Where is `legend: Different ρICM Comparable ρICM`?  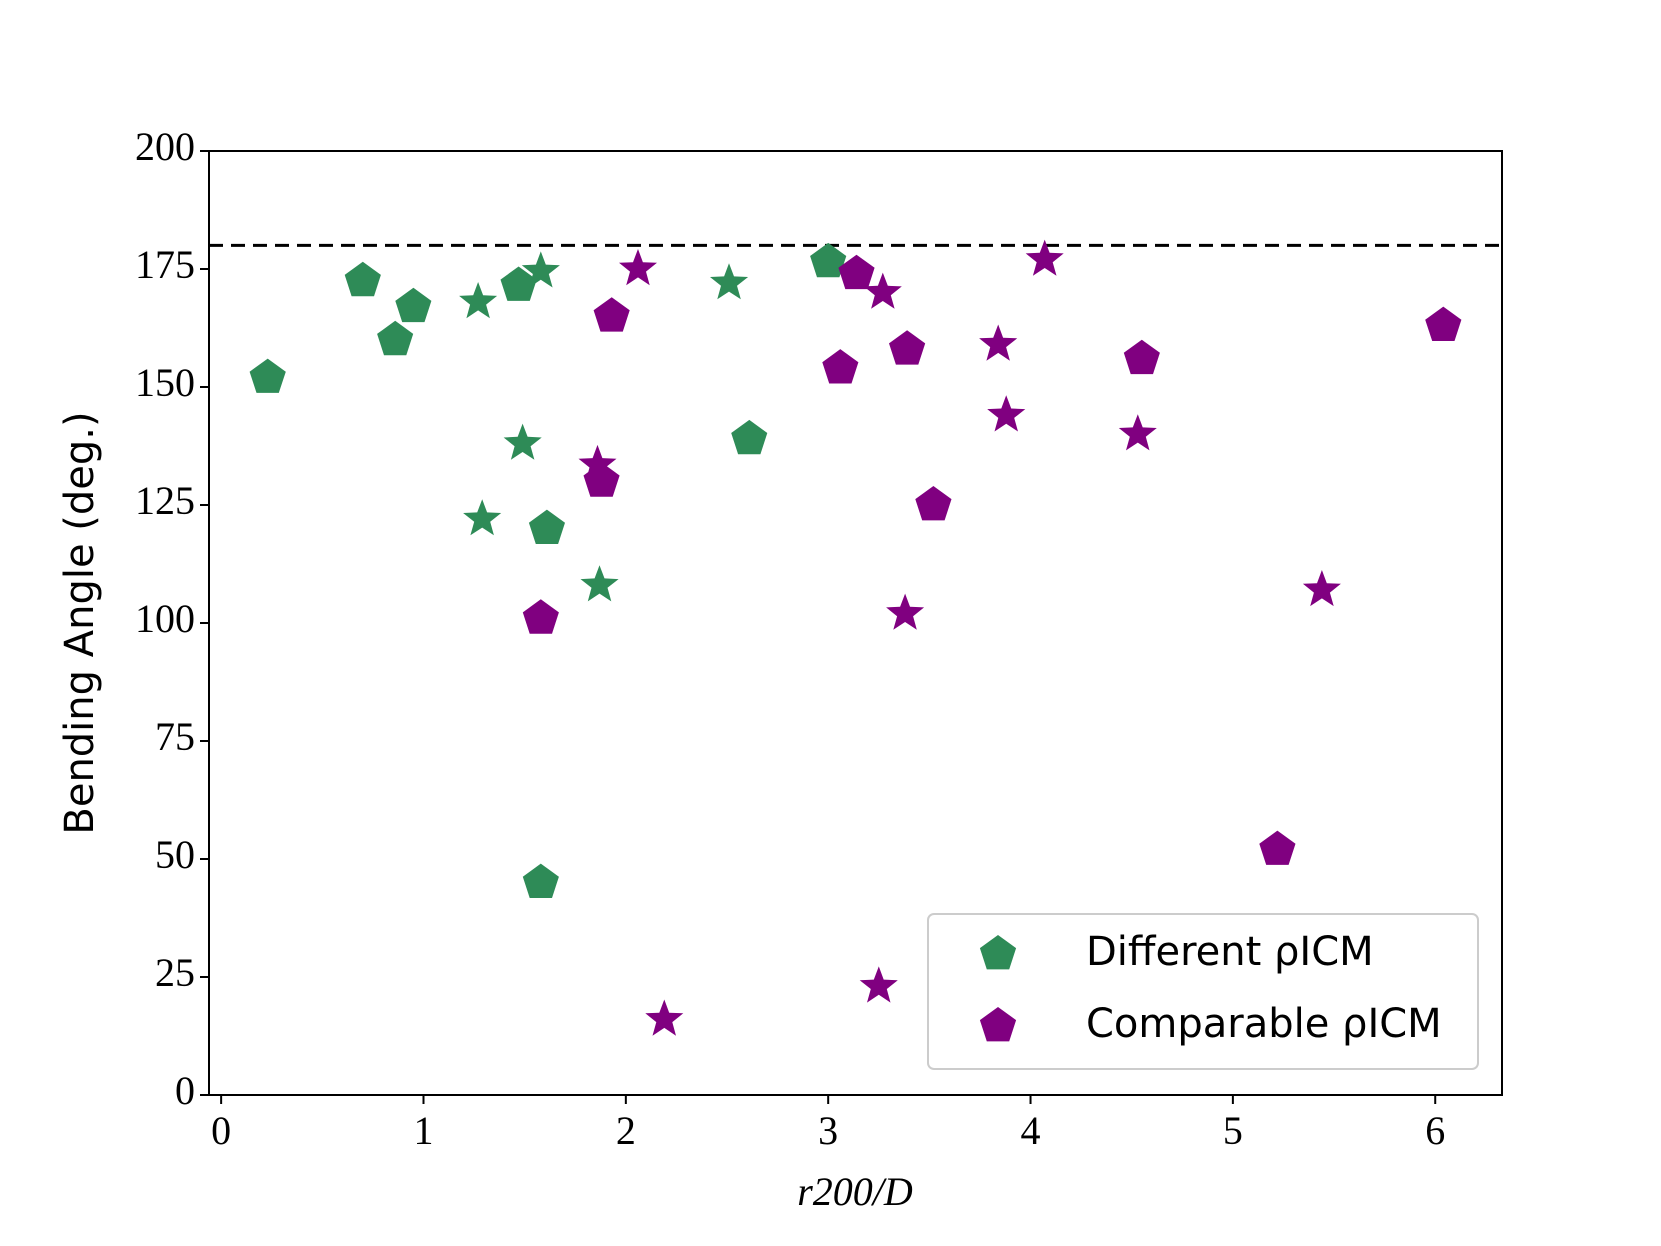
legend: Different ρICM Comparable ρICM is located at coordinates (1203, 991).